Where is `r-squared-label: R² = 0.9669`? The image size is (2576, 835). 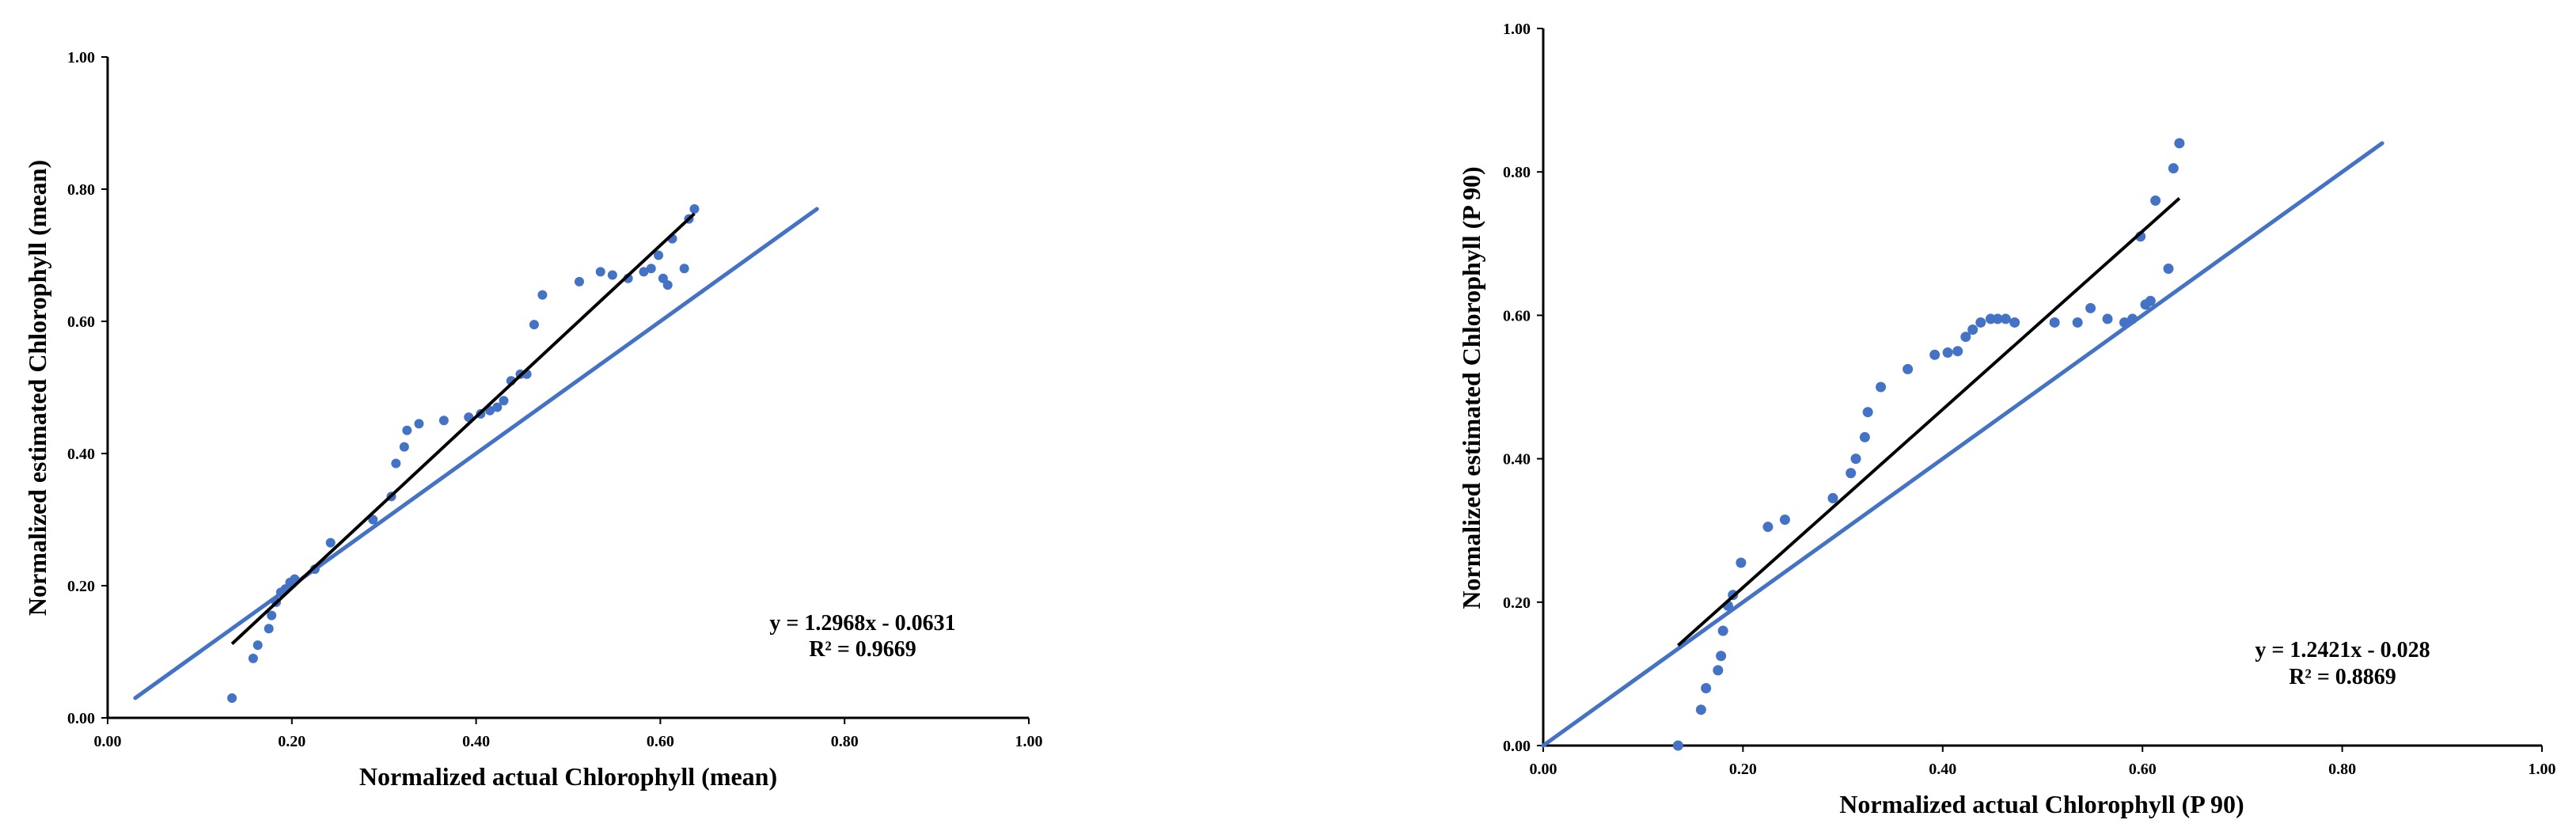 r-squared-label: R² = 0.9669 is located at coordinates (862, 649).